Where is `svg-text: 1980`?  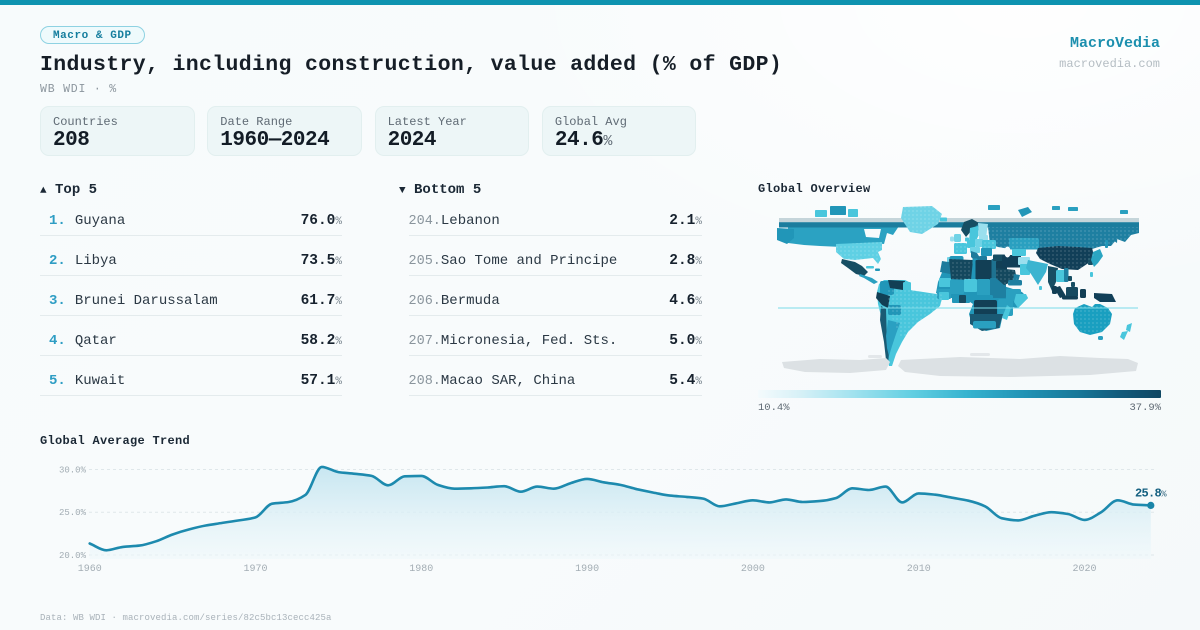 svg-text: 1980 is located at coordinates (421, 569).